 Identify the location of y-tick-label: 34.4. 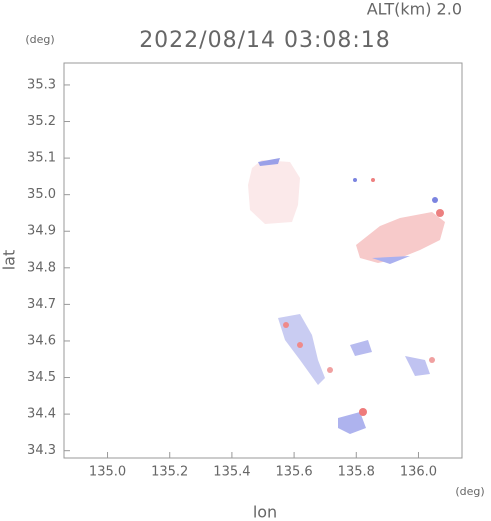
(41, 414).